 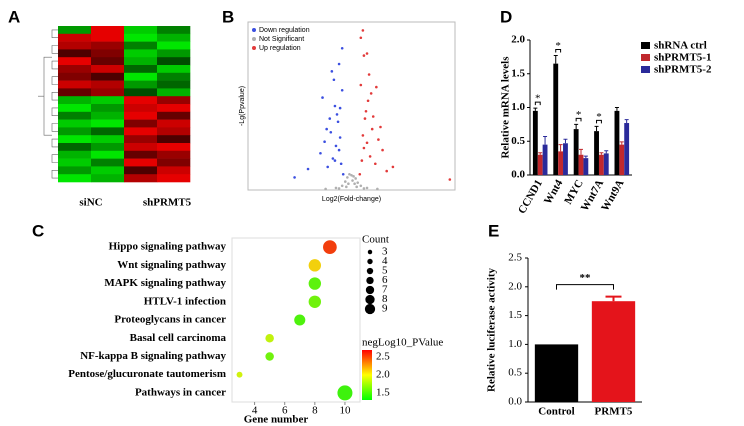 I want to click on legend-label: shRNA ctrl, so click(x=680, y=46).